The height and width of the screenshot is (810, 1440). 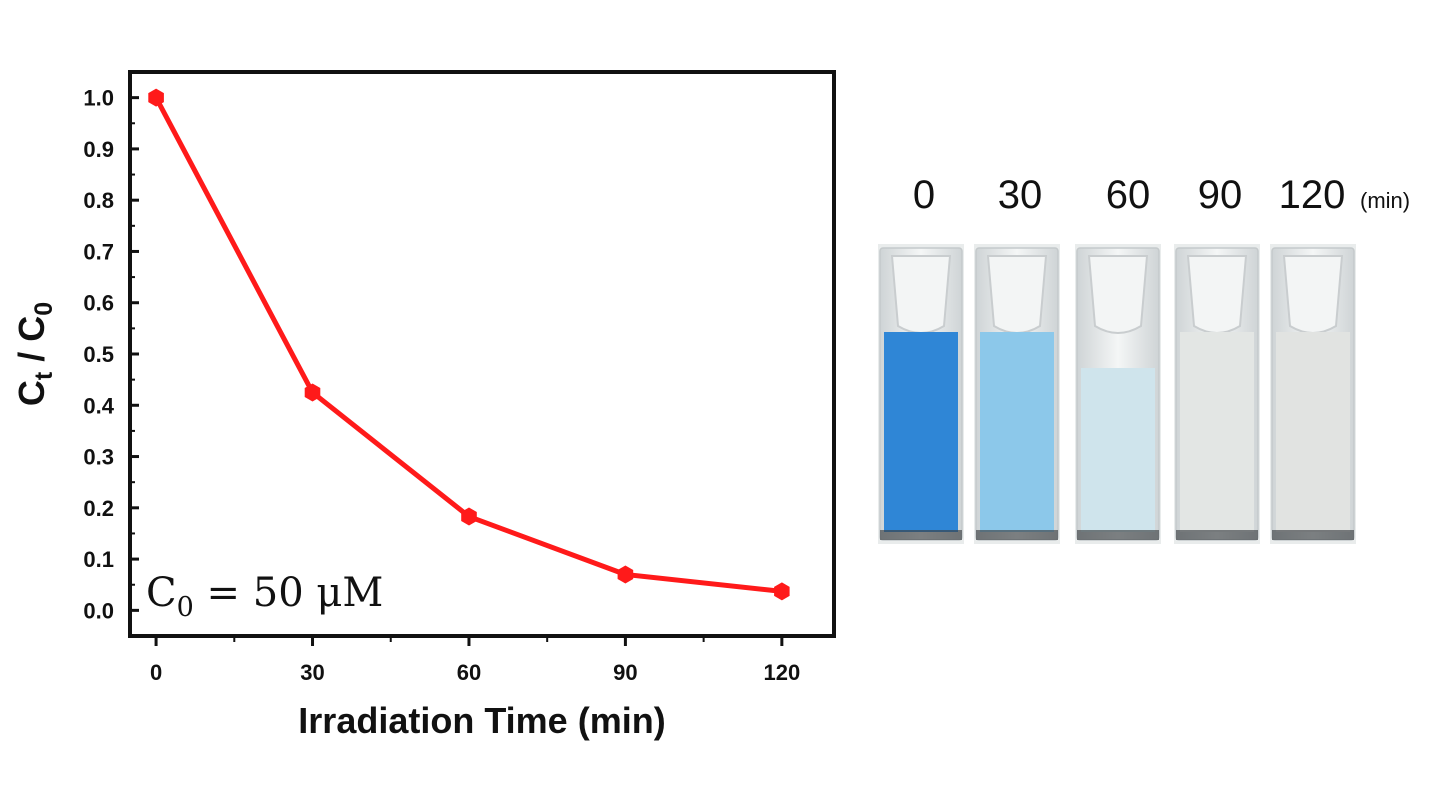 What do you see at coordinates (98, 251) in the screenshot?
I see `y-tick-label: 0.7` at bounding box center [98, 251].